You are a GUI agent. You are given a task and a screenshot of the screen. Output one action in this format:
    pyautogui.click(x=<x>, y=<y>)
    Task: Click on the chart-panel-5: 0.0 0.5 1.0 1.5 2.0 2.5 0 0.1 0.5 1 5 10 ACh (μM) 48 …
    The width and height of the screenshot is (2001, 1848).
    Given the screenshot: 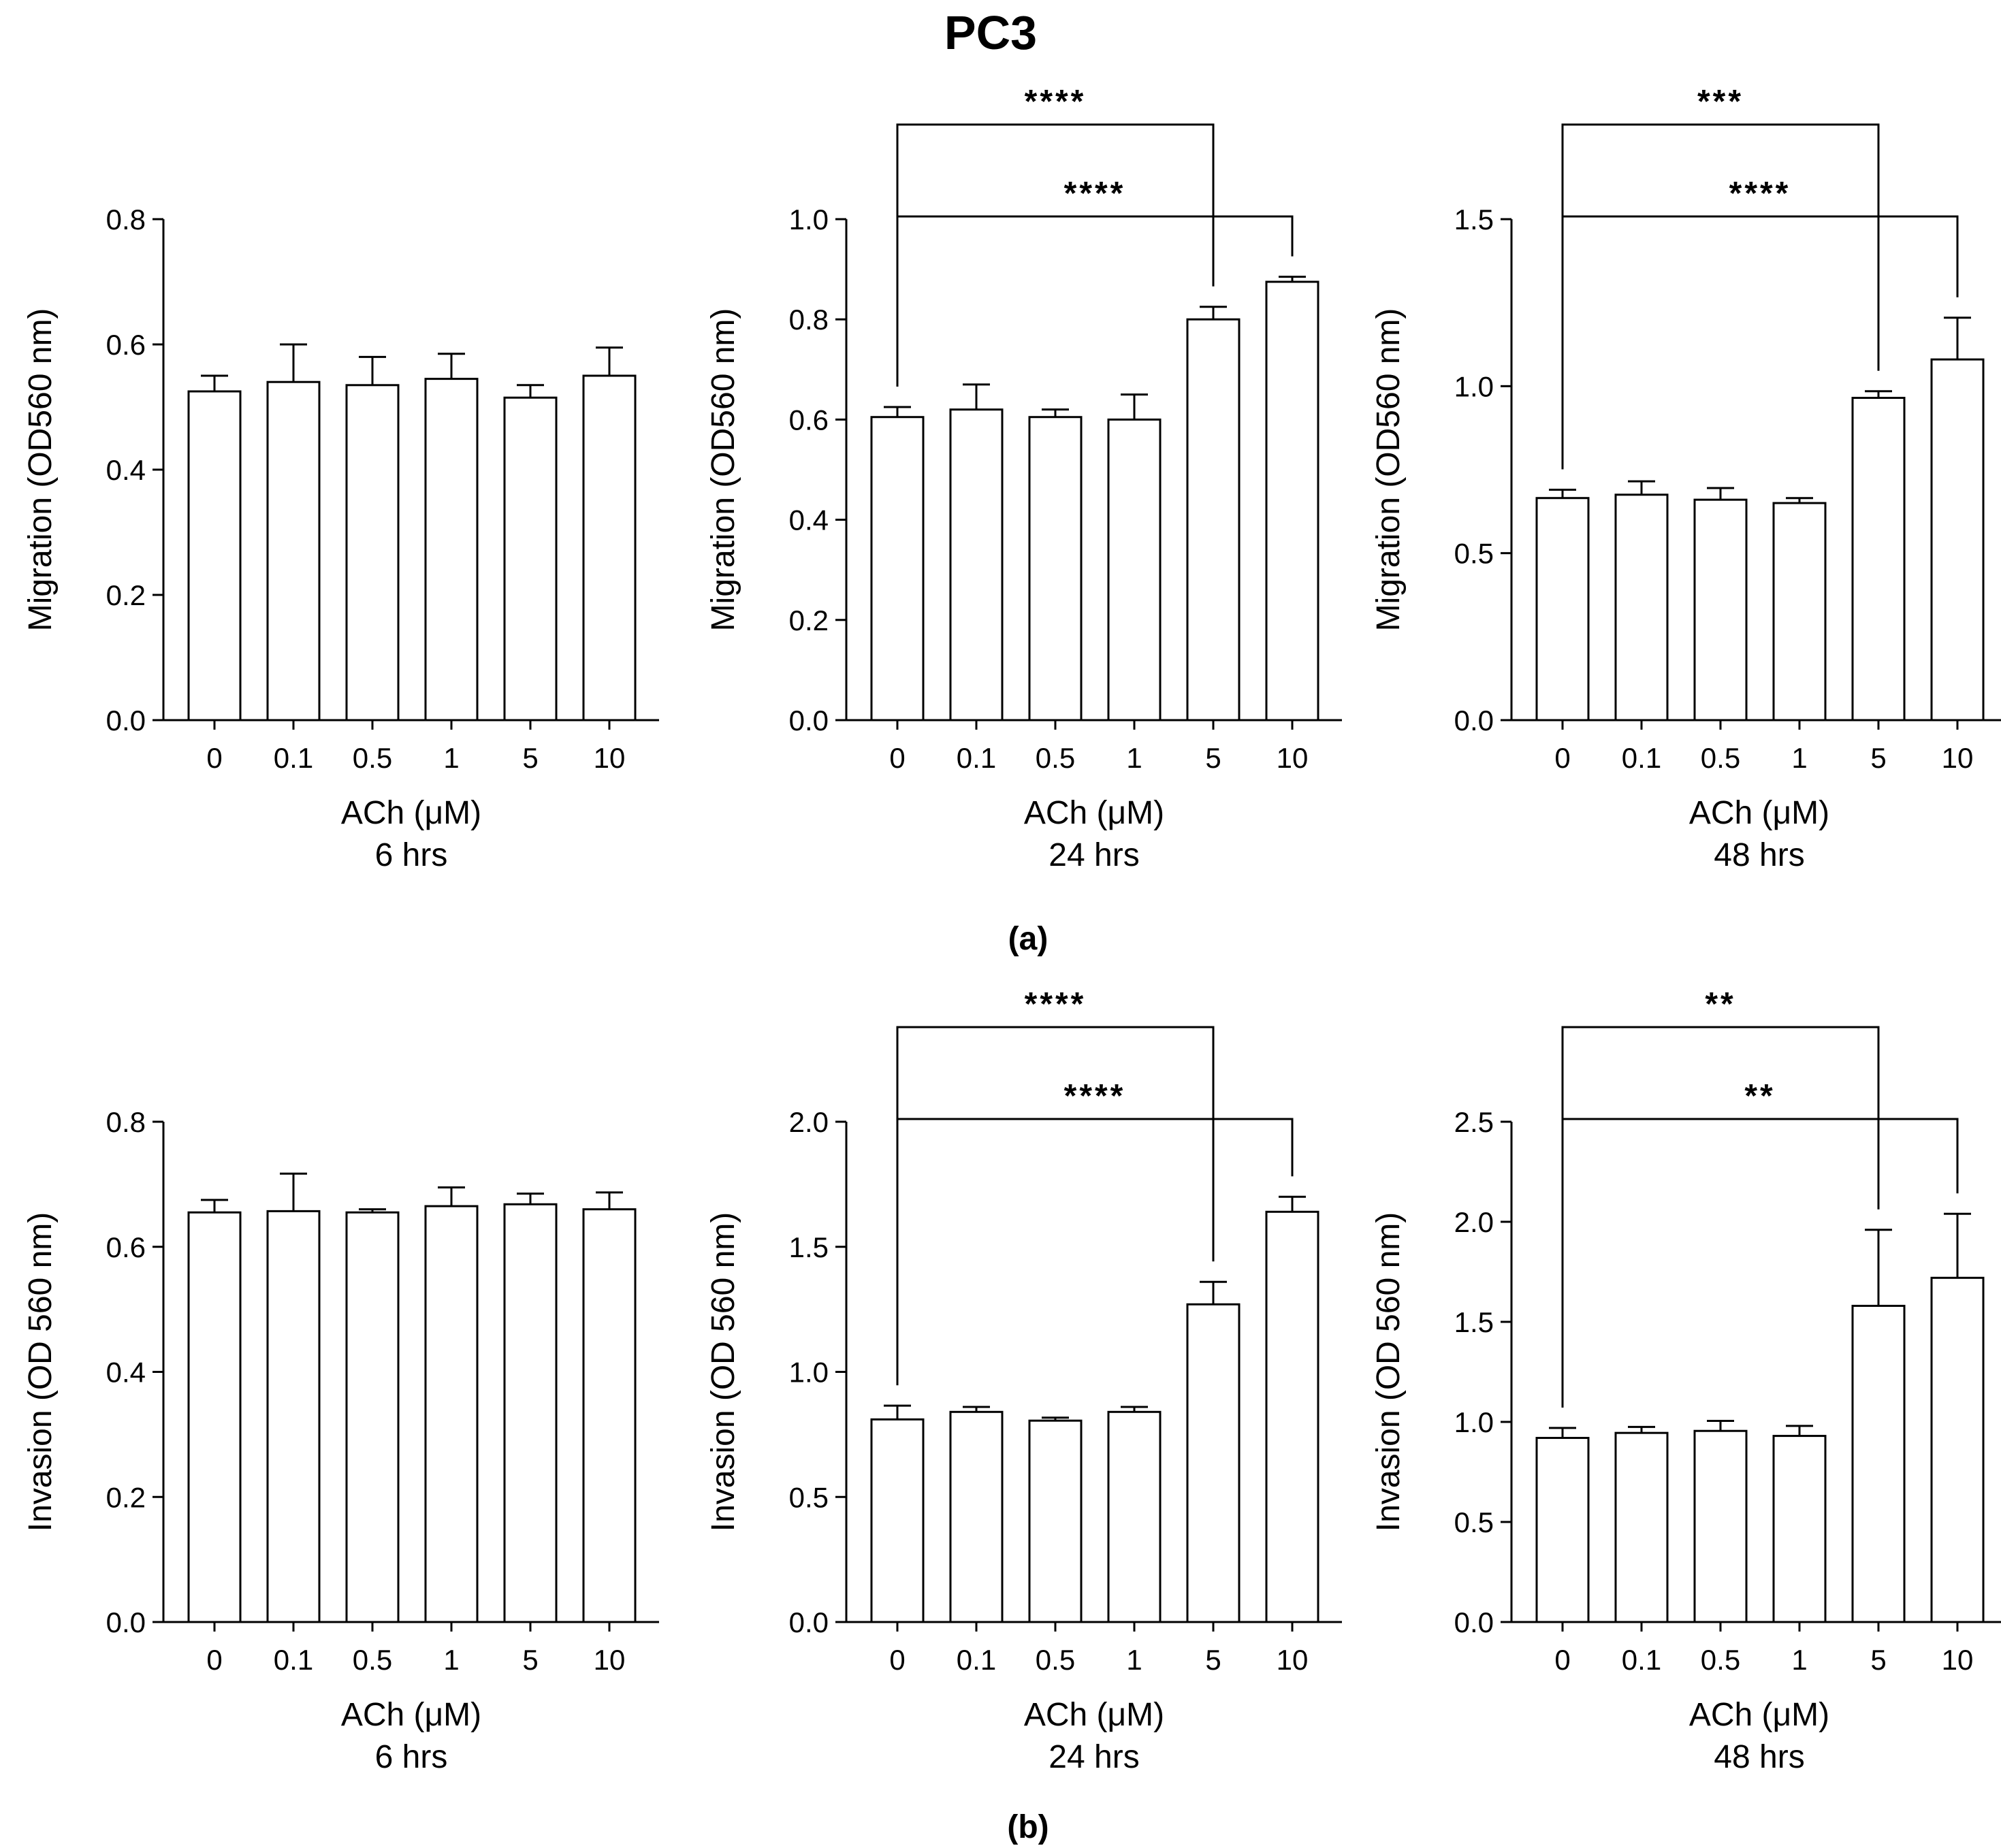 What is the action you would take?
    pyautogui.click(x=1686, y=1380)
    